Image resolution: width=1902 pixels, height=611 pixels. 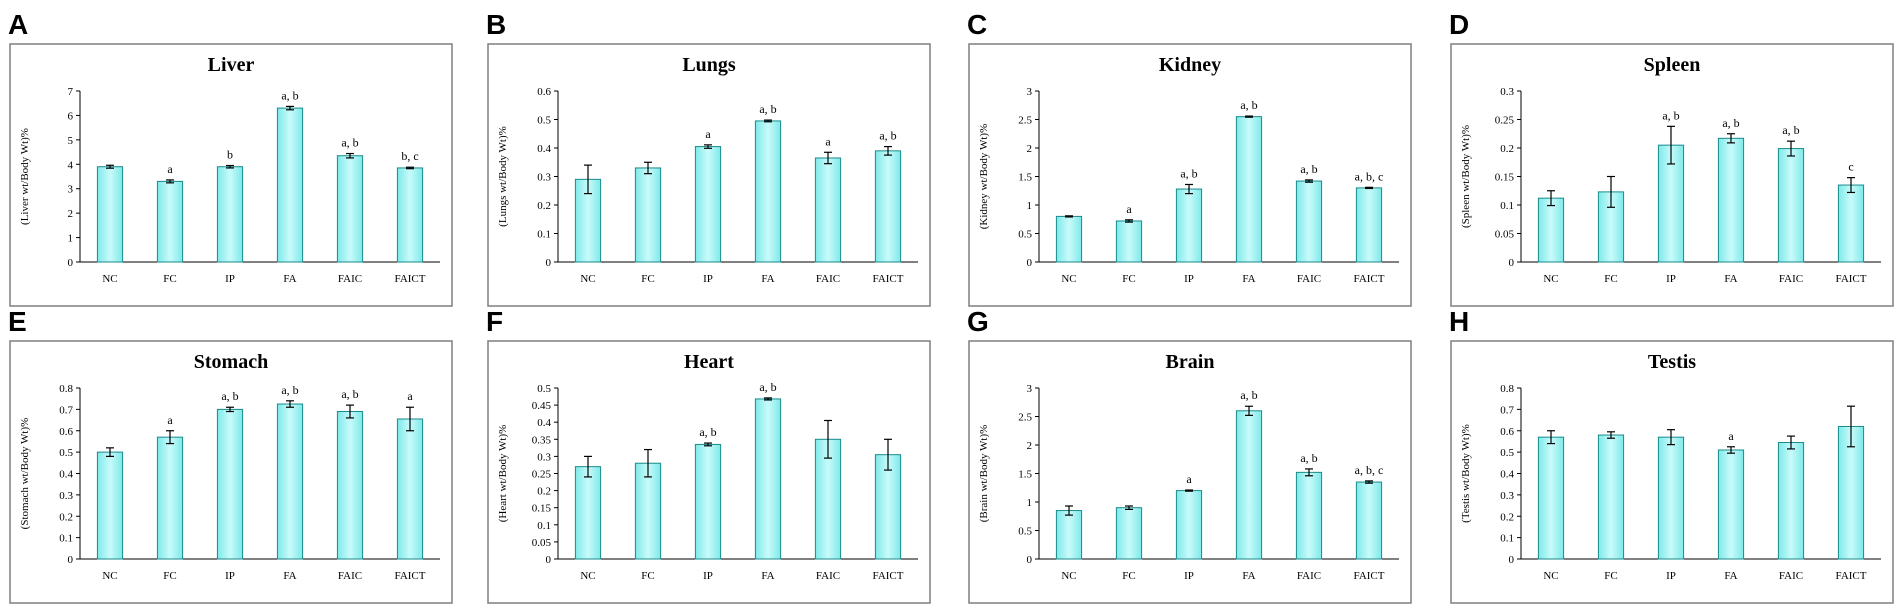 What do you see at coordinates (109, 576) in the screenshot?
I see `panel-e-category-nc: NC` at bounding box center [109, 576].